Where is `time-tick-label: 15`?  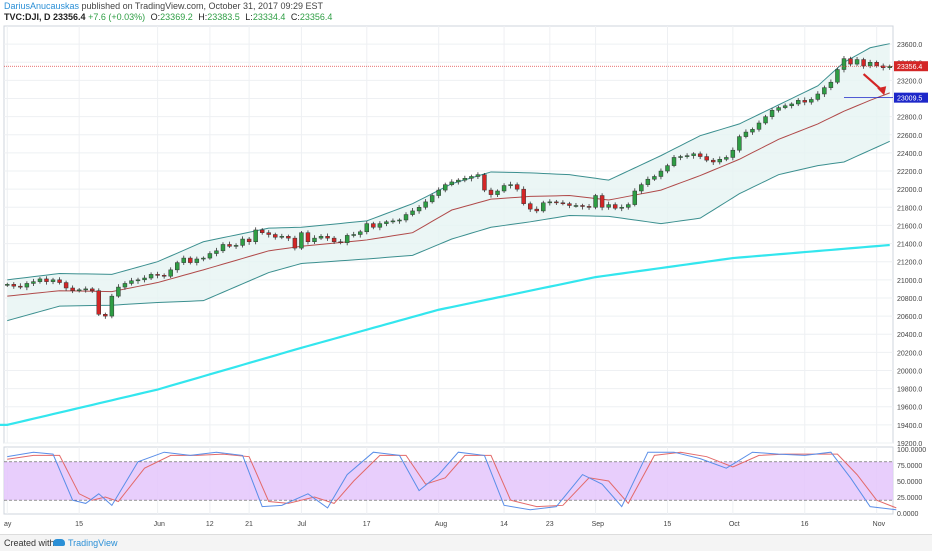
time-tick-label: 15 is located at coordinates (79, 524).